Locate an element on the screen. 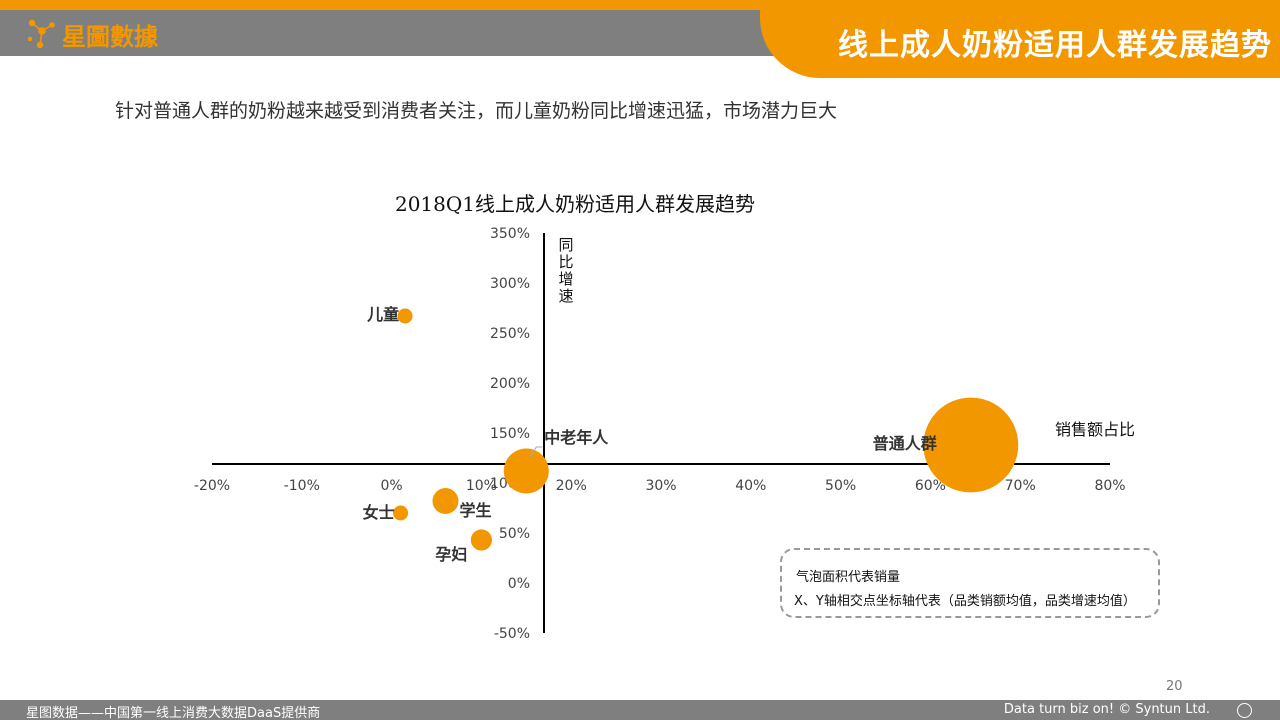  logo: 星圖數據 is located at coordinates (93, 34).